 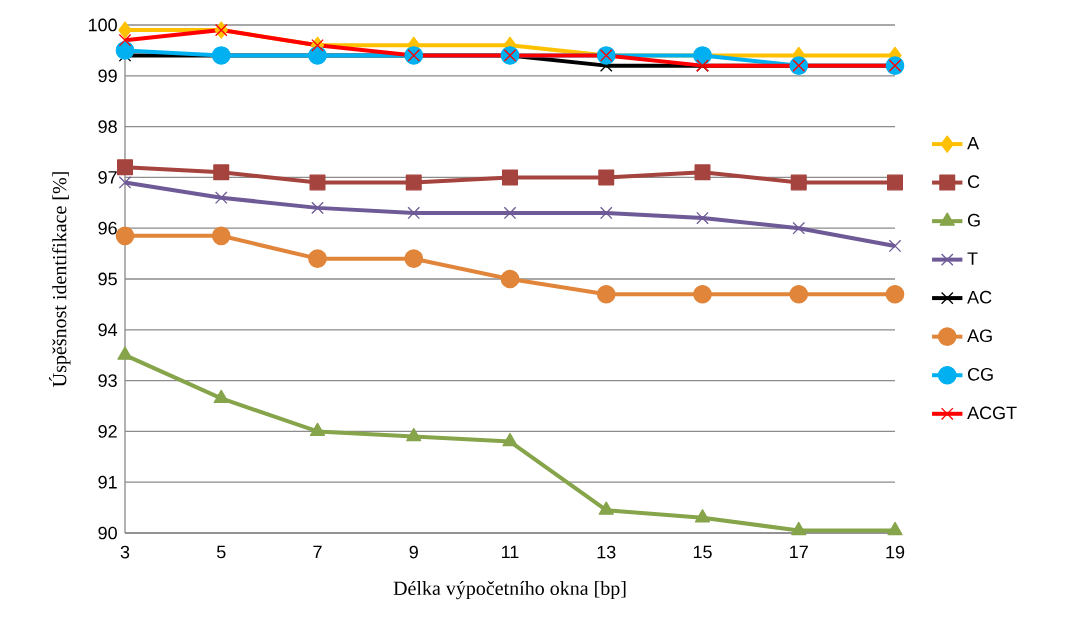 What do you see at coordinates (980, 374) in the screenshot?
I see `legend-label: CG` at bounding box center [980, 374].